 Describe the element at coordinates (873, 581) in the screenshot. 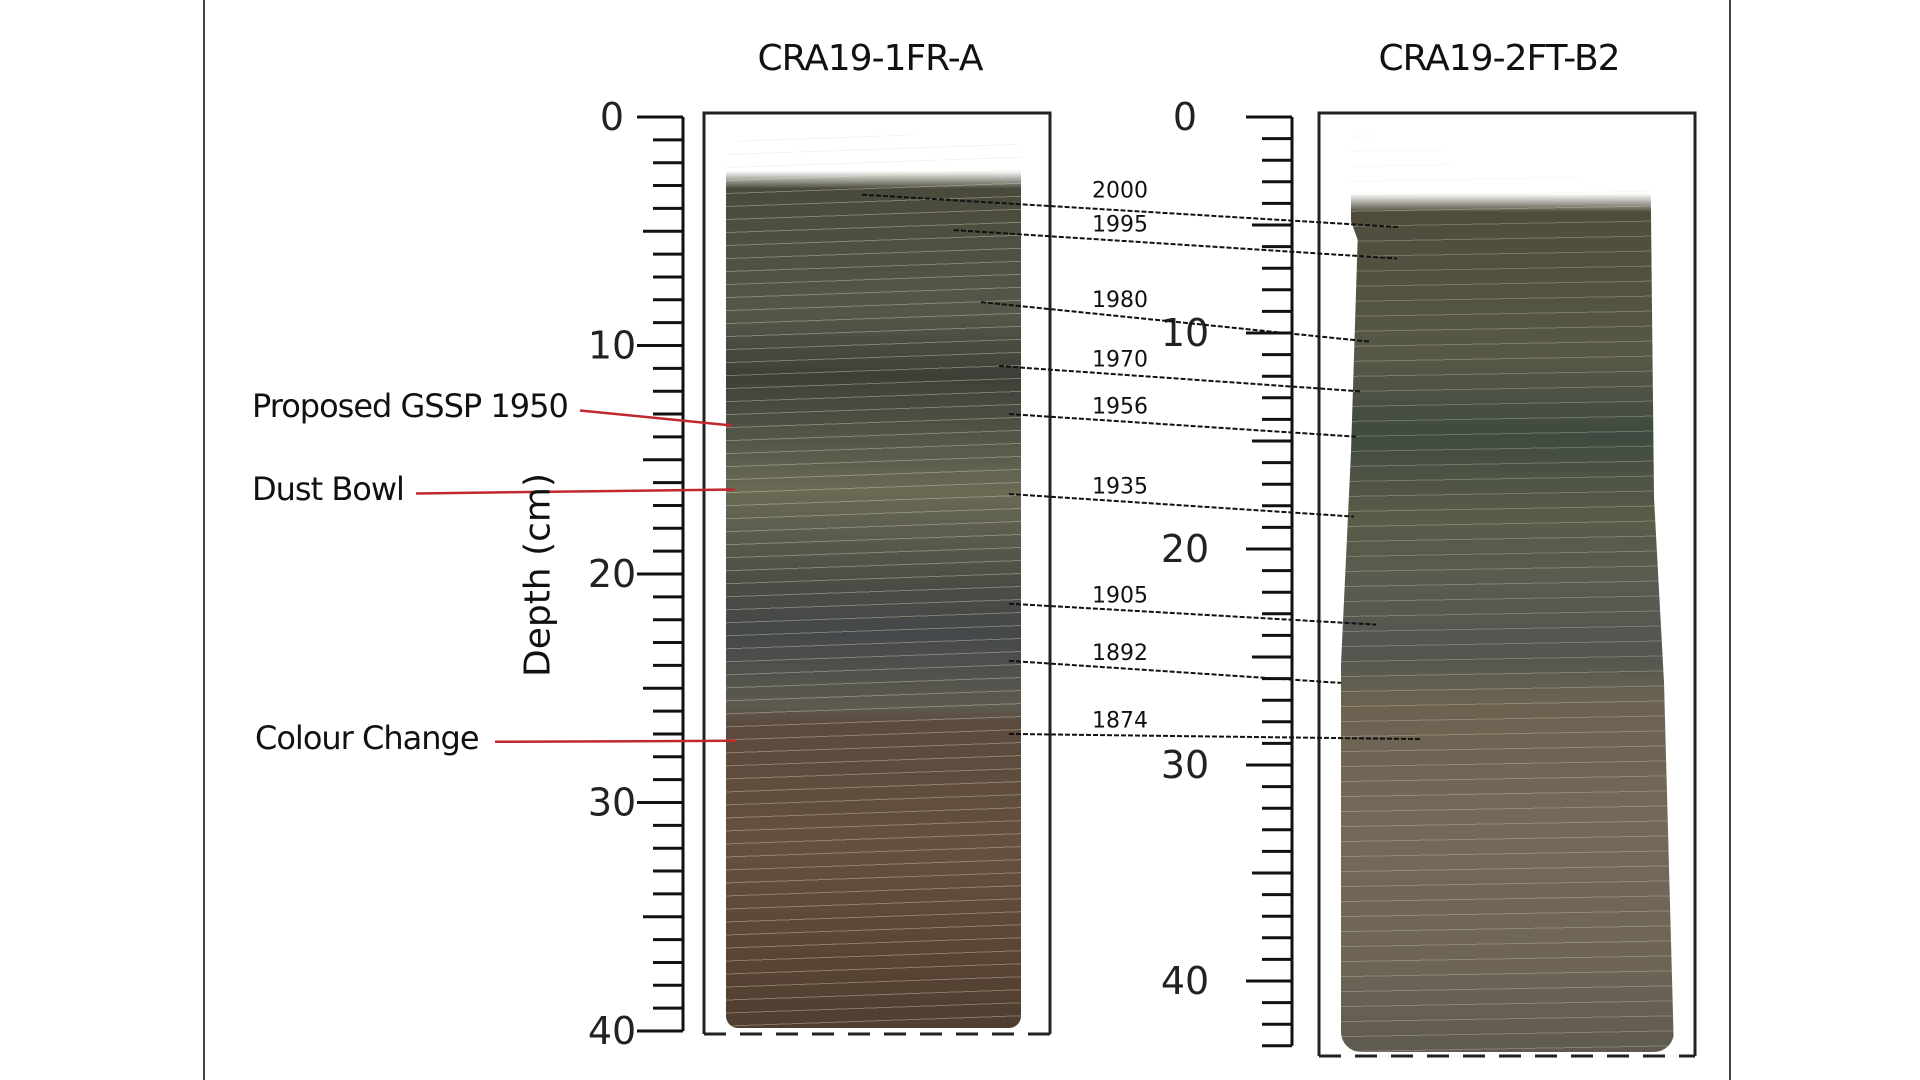

I see `core1-photo` at that location.